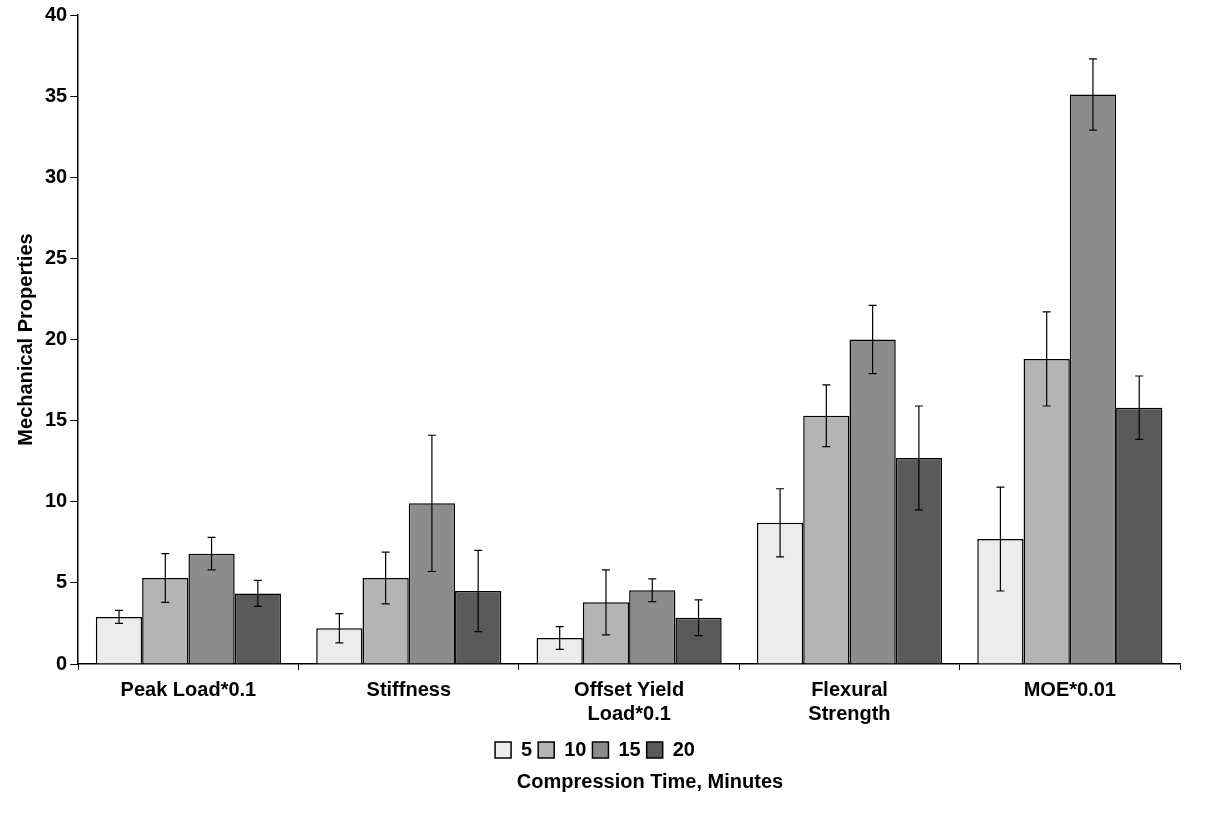  I want to click on y-tick-label: 30, so click(56, 175).